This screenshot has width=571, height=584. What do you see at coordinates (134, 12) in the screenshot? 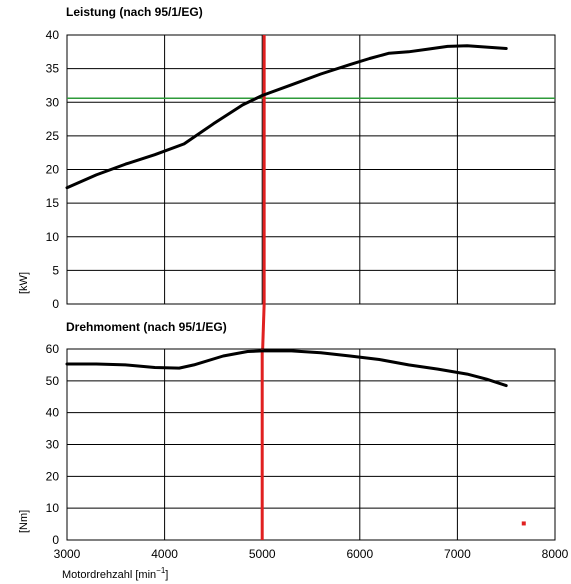
I see `power-chart-title: Leistung (nach 95/1/EG)` at bounding box center [134, 12].